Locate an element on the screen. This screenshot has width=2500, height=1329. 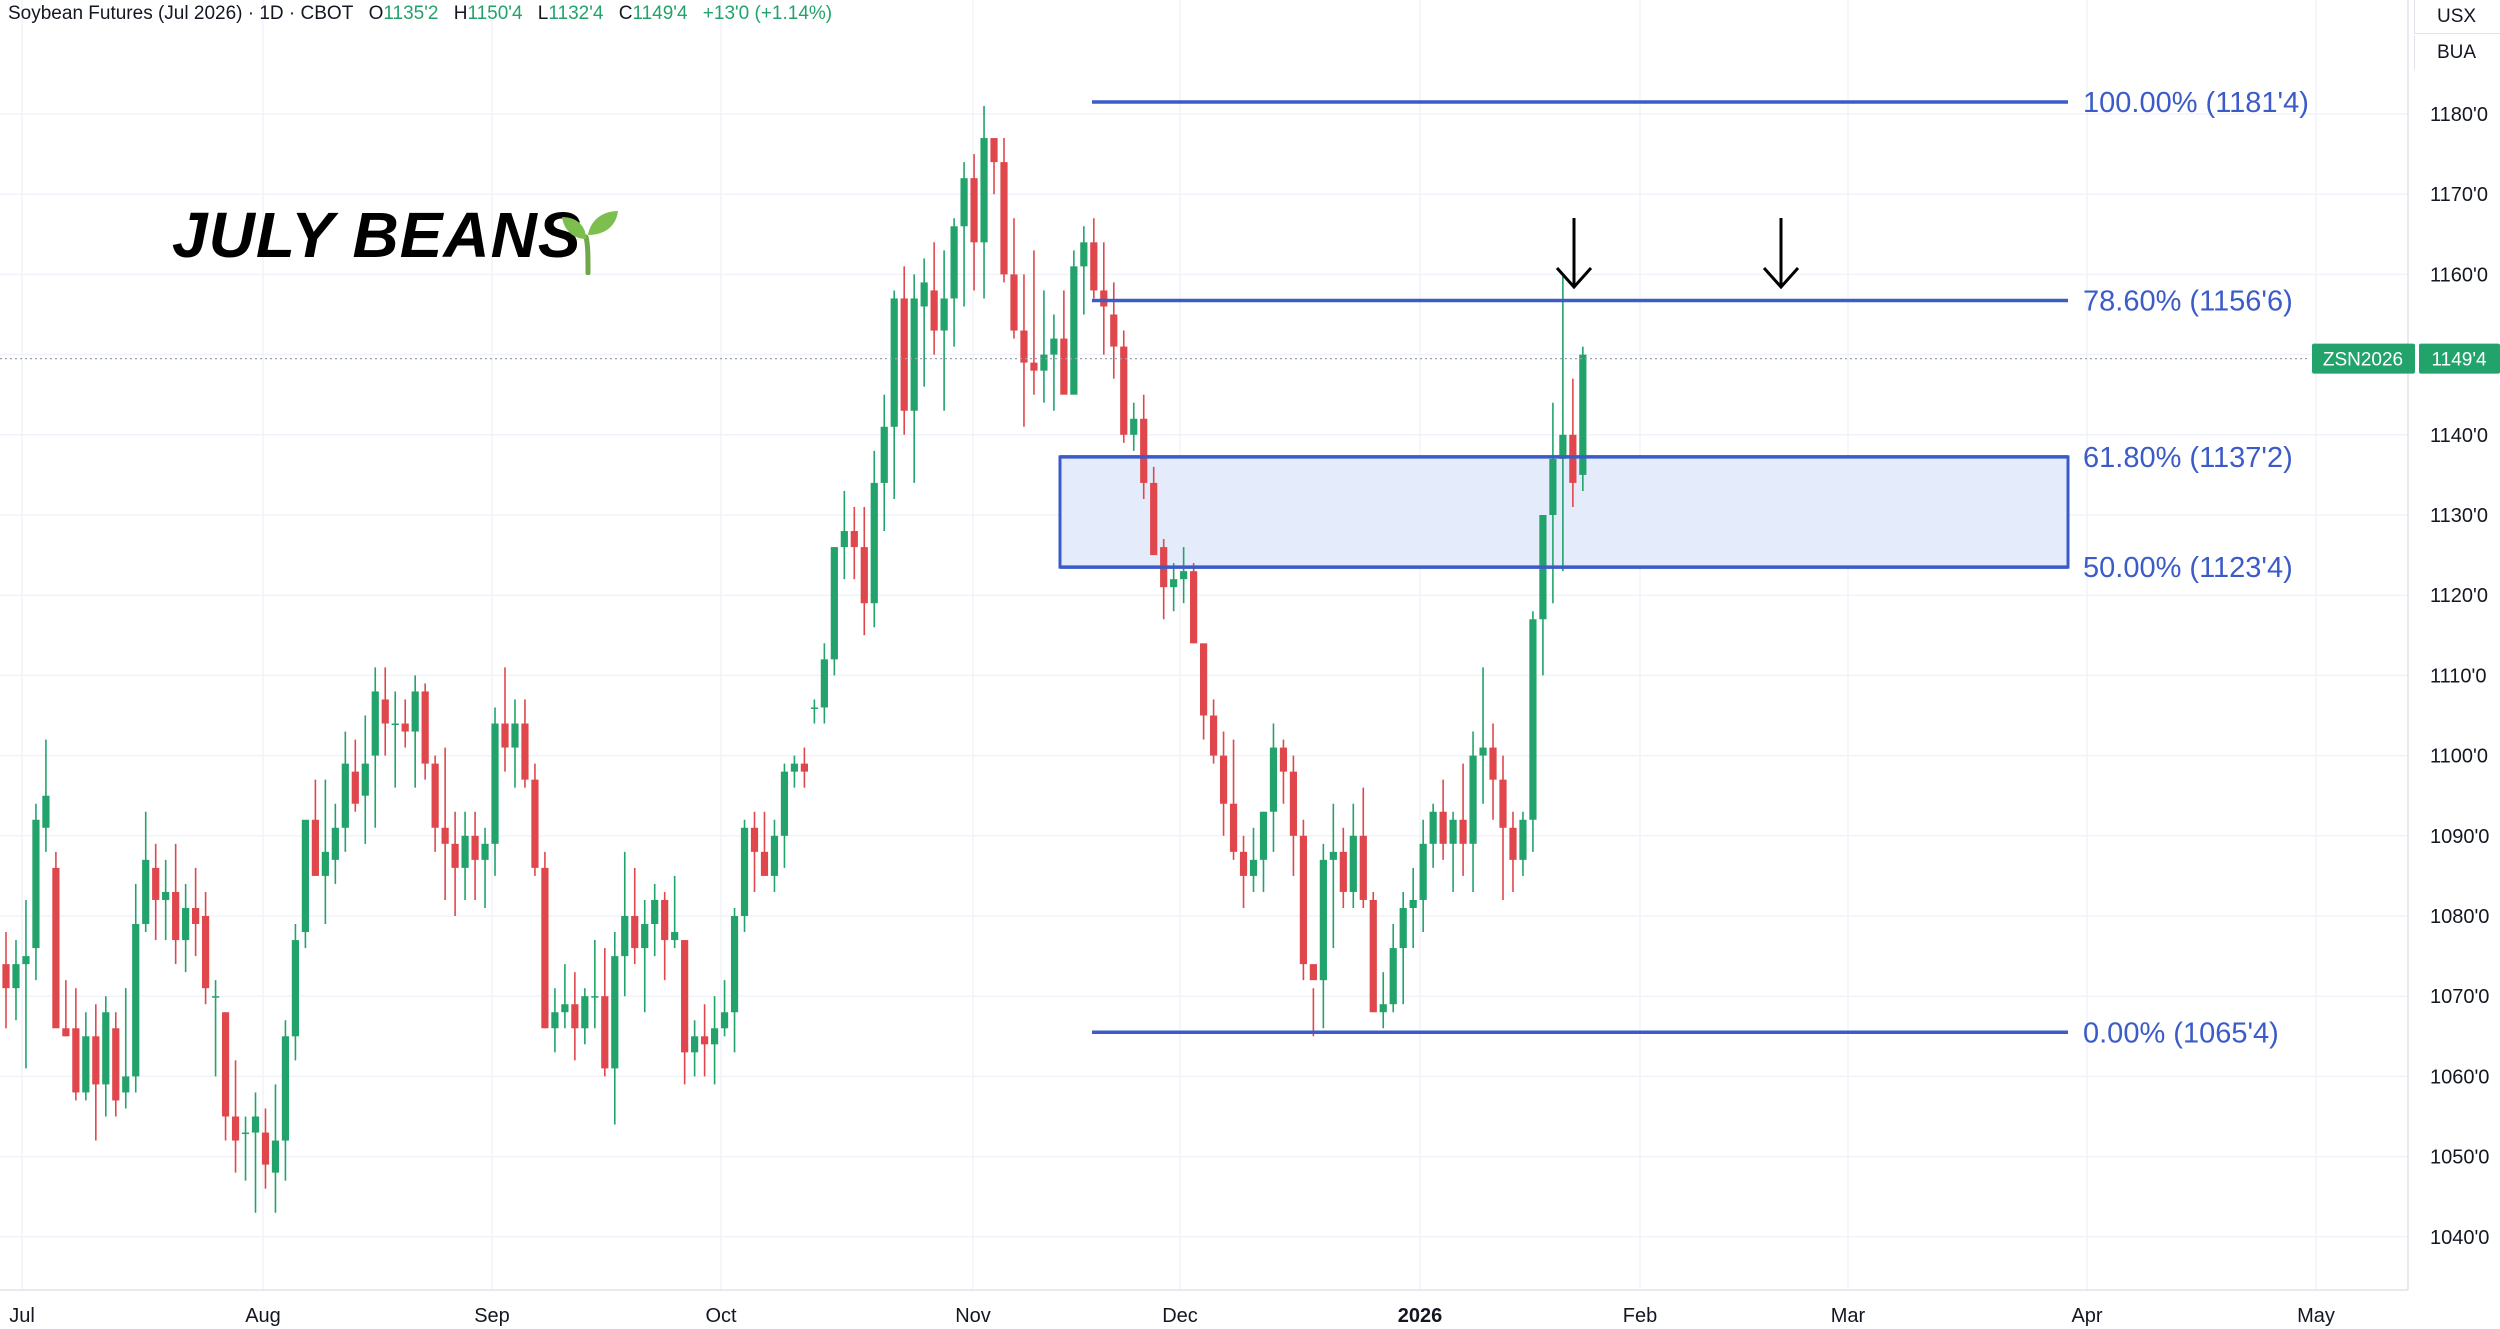
time-axis: Jul Aug Sep Oct Nov Dec 2026 Feb Mar Apr May is located at coordinates (1204, 1308).